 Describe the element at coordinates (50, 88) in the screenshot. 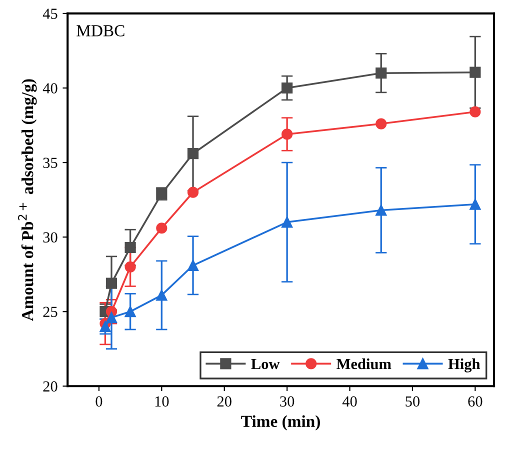

I see `y-tick-label: 40` at that location.